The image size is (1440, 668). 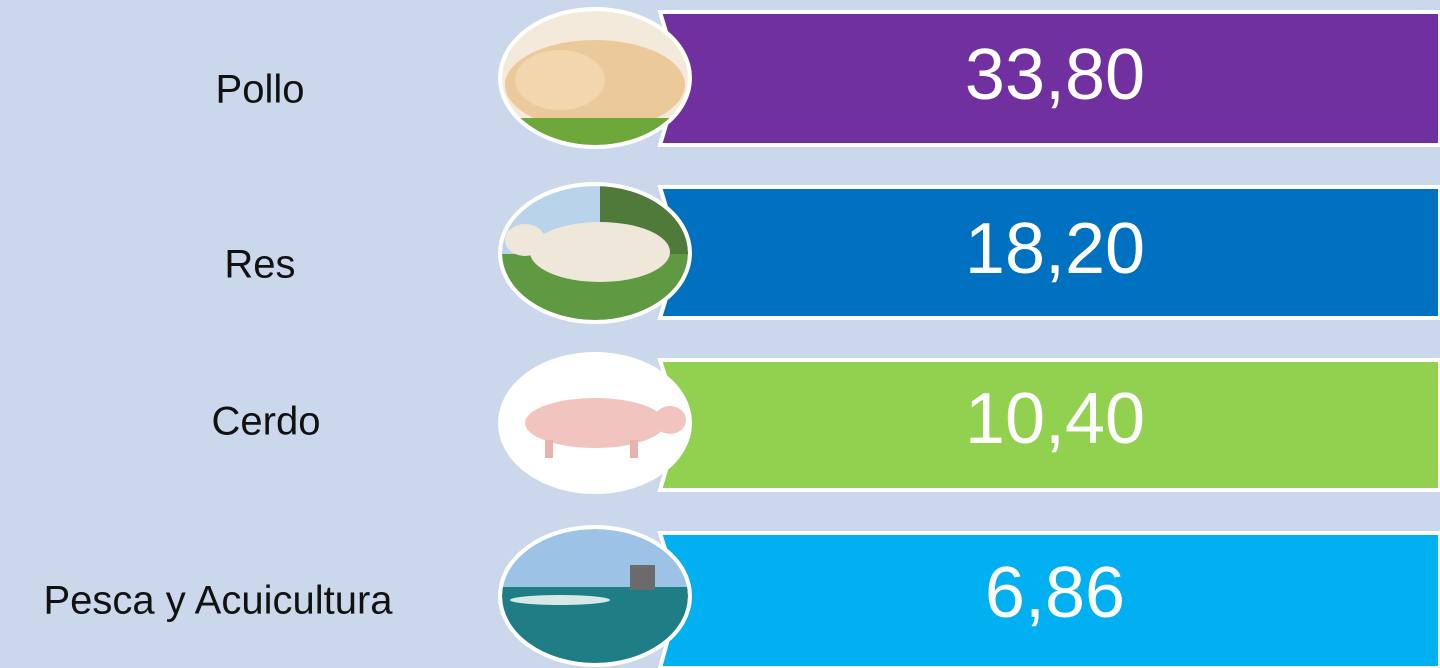 I want to click on ovals-border, so click(x=595, y=337).